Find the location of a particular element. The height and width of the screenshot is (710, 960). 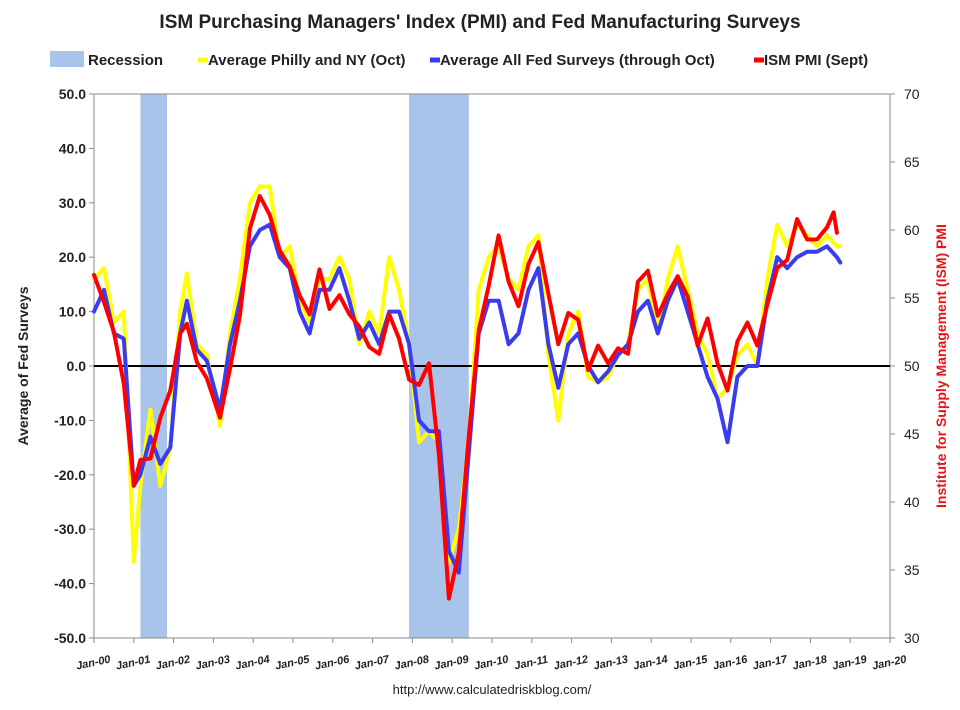

y2-tick-label: 30 is located at coordinates (912, 638).